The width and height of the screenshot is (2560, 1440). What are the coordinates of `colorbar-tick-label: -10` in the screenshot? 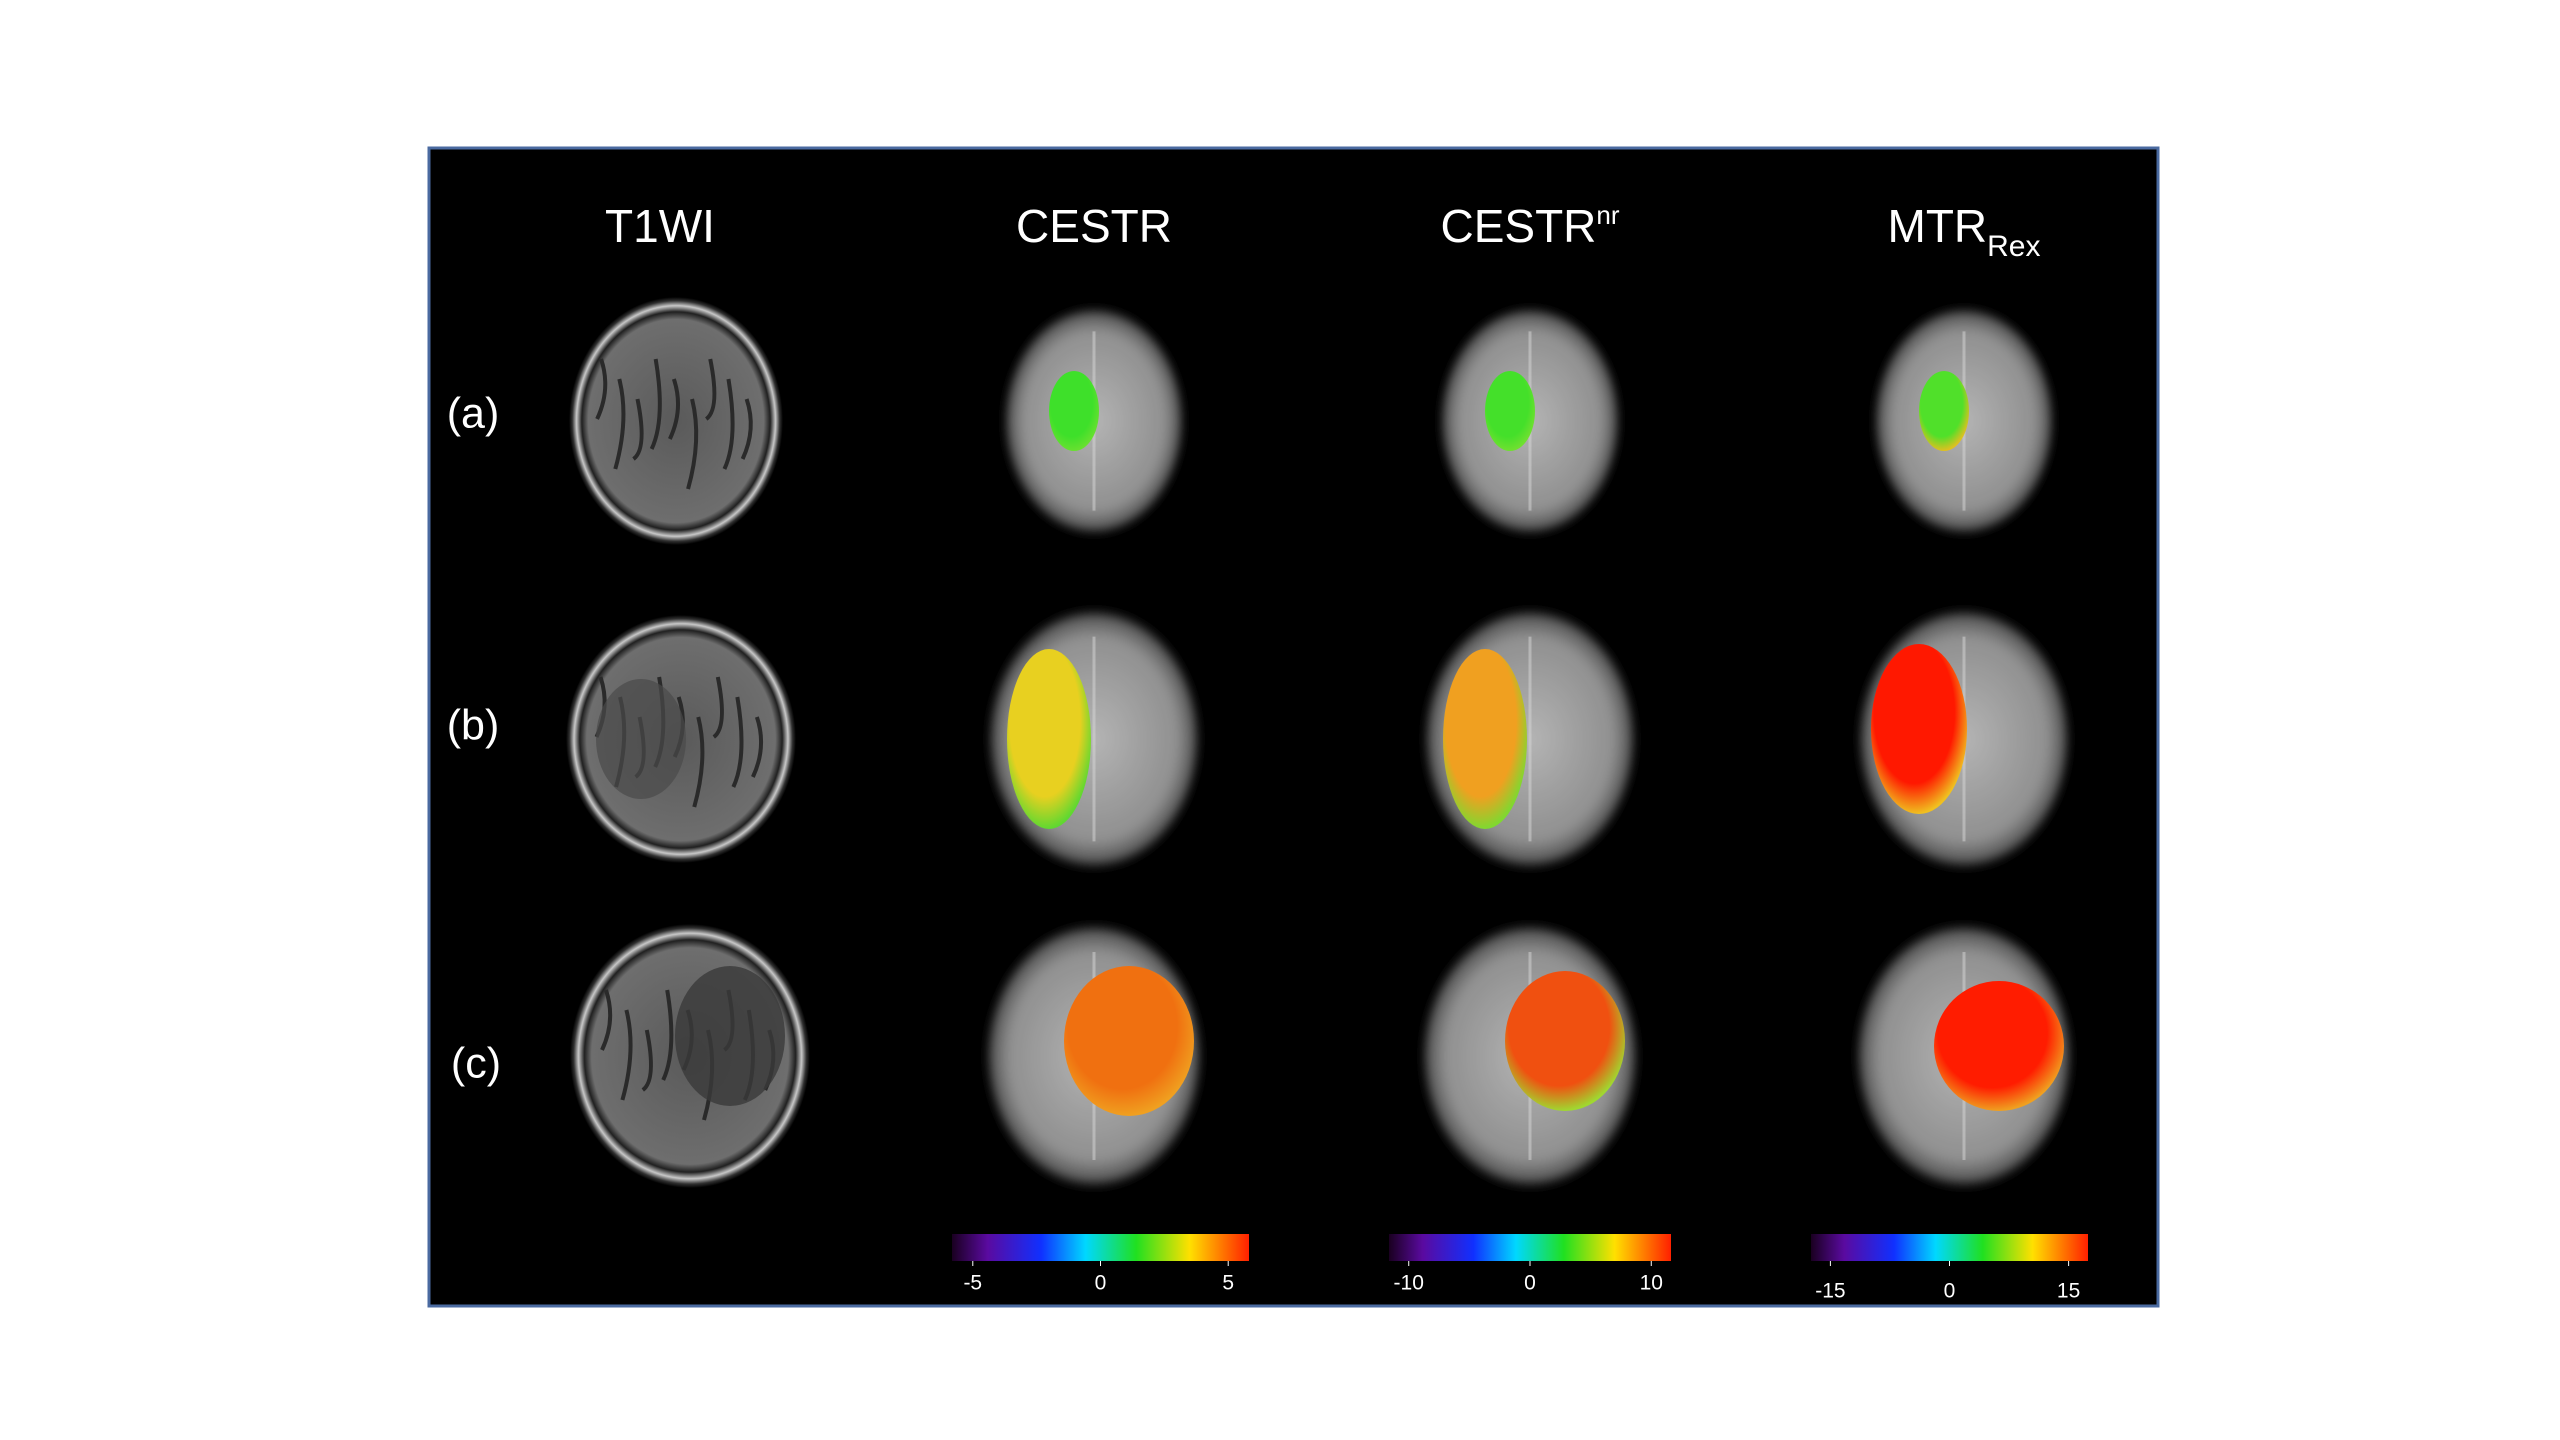 It's located at (1409, 1283).